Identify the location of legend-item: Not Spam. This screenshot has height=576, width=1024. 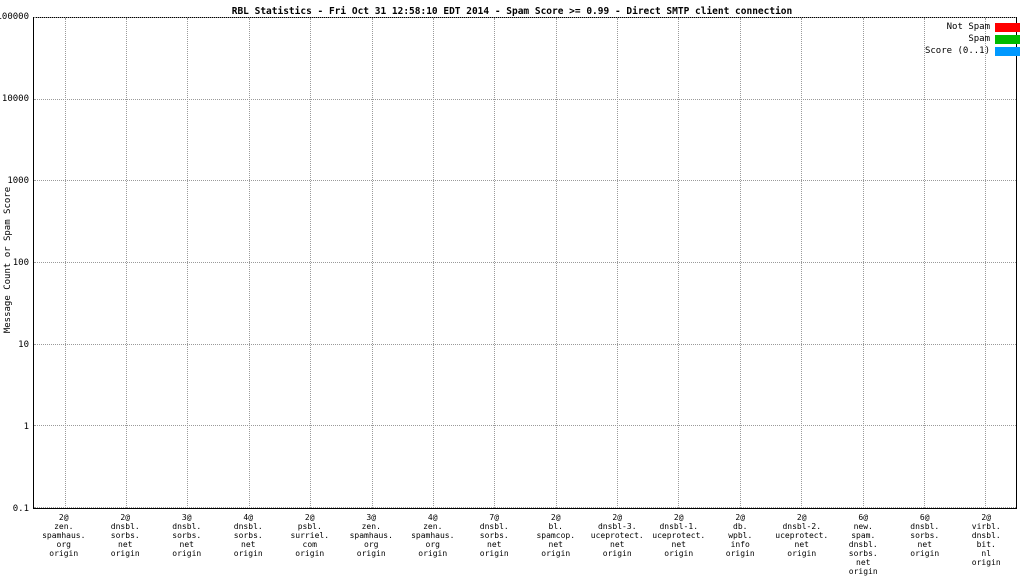
(972, 27).